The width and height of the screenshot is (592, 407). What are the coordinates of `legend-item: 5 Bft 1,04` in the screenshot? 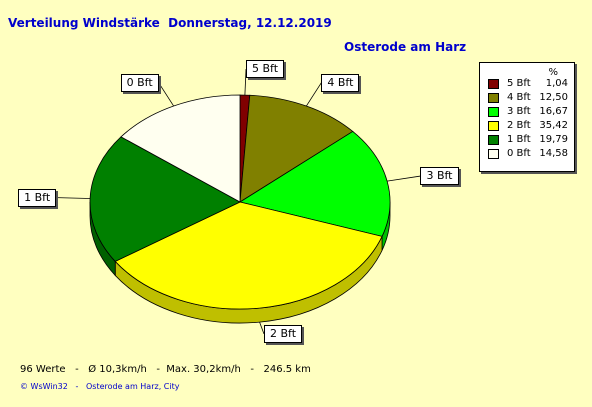 It's located at (530, 84).